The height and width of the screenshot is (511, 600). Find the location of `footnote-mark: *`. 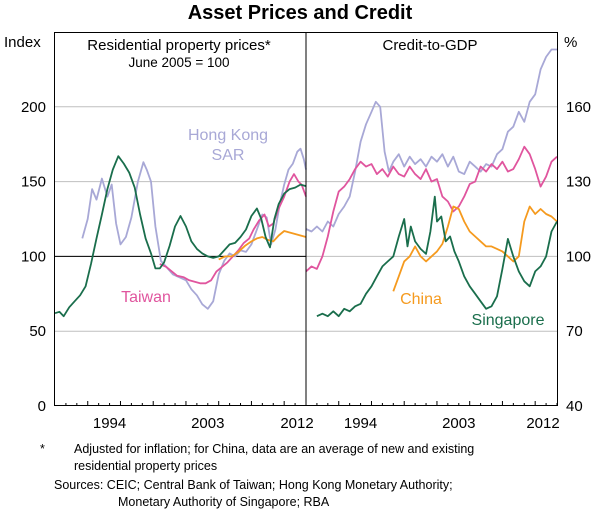

footnote-mark: * is located at coordinates (42, 449).